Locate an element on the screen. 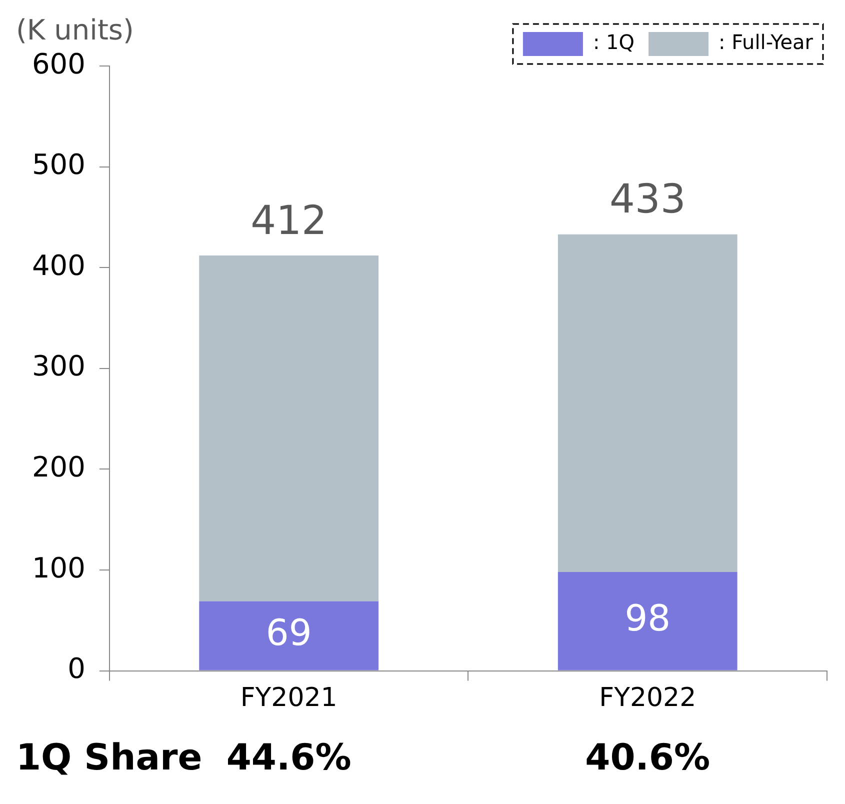  legend-label: : 1Q is located at coordinates (613, 42).